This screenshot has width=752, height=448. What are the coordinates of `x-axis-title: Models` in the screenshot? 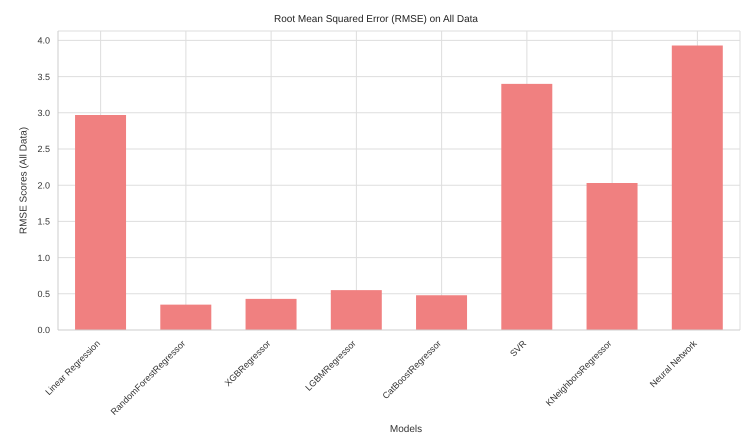 It's located at (406, 429).